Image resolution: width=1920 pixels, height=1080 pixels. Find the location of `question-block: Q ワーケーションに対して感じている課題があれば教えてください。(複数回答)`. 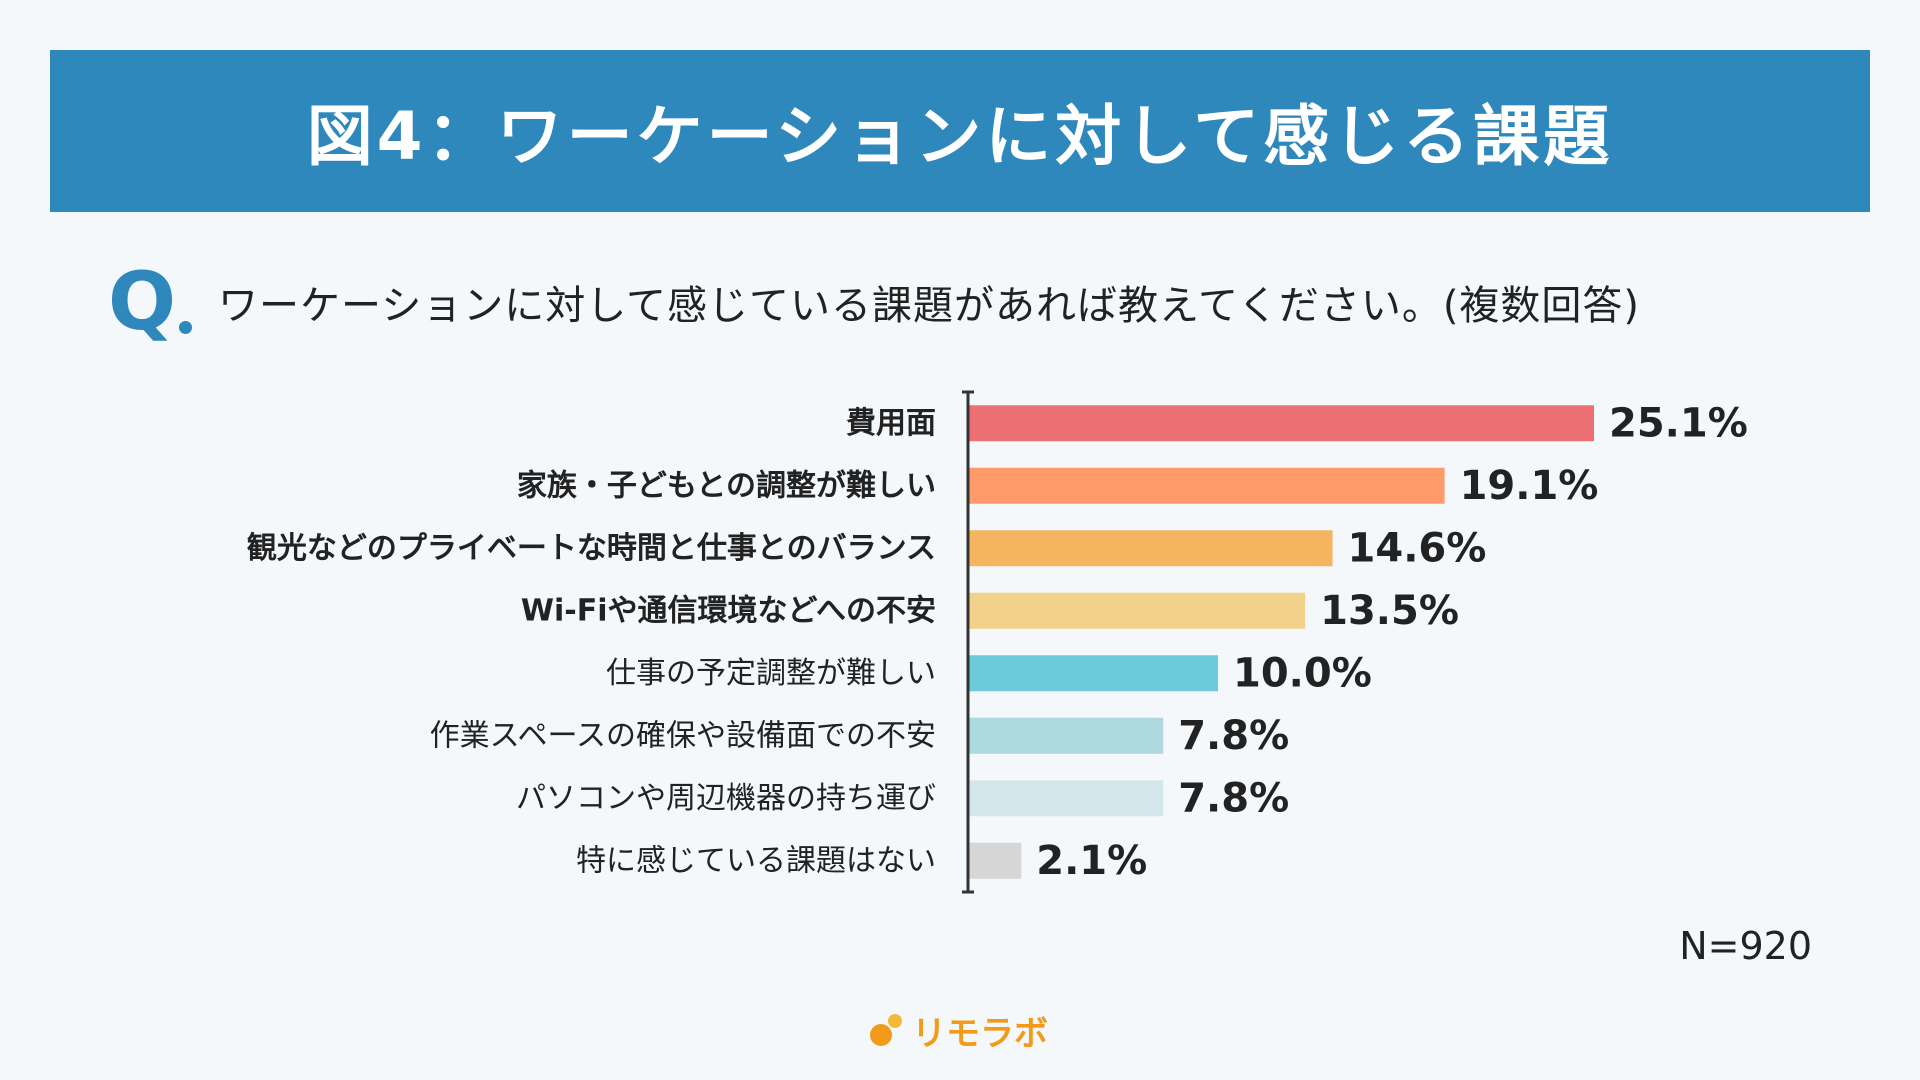

question-block: Q ワーケーションに対して感じている課題があれば教えてください。(複数回答) is located at coordinates (874, 302).